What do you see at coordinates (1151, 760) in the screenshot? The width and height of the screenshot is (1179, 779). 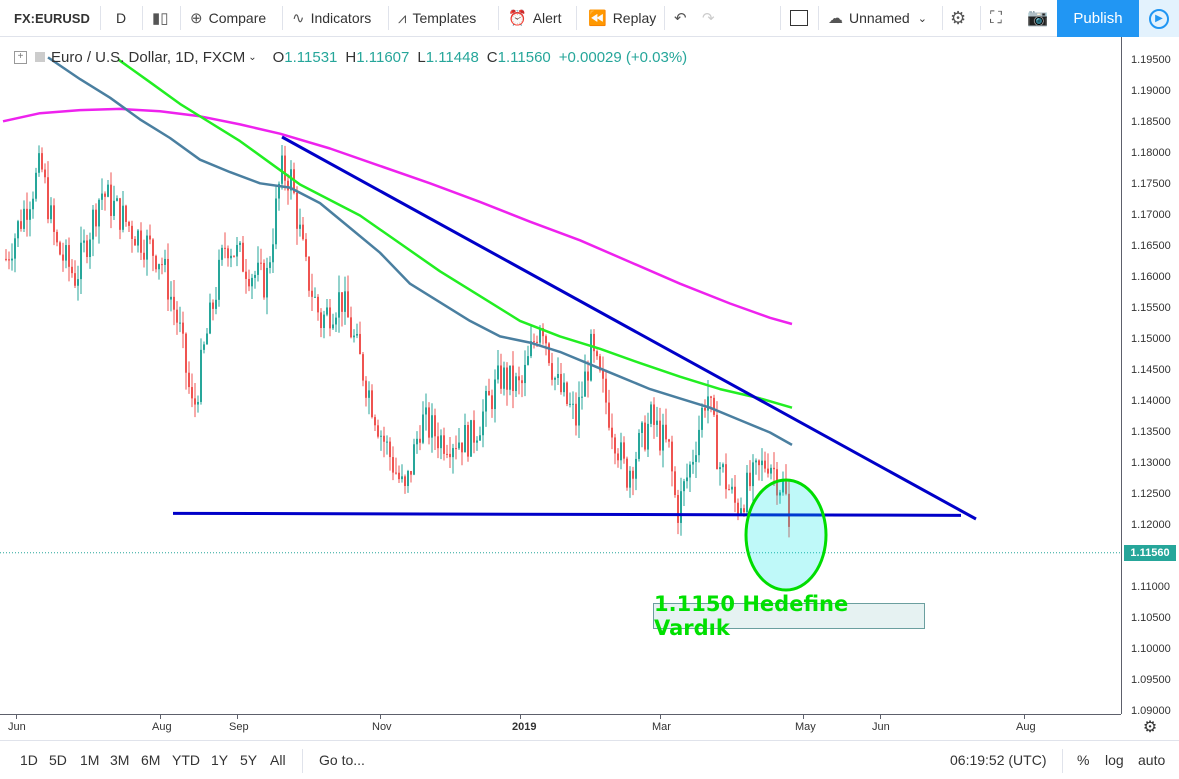 I see `auto-toggle: auto` at bounding box center [1151, 760].